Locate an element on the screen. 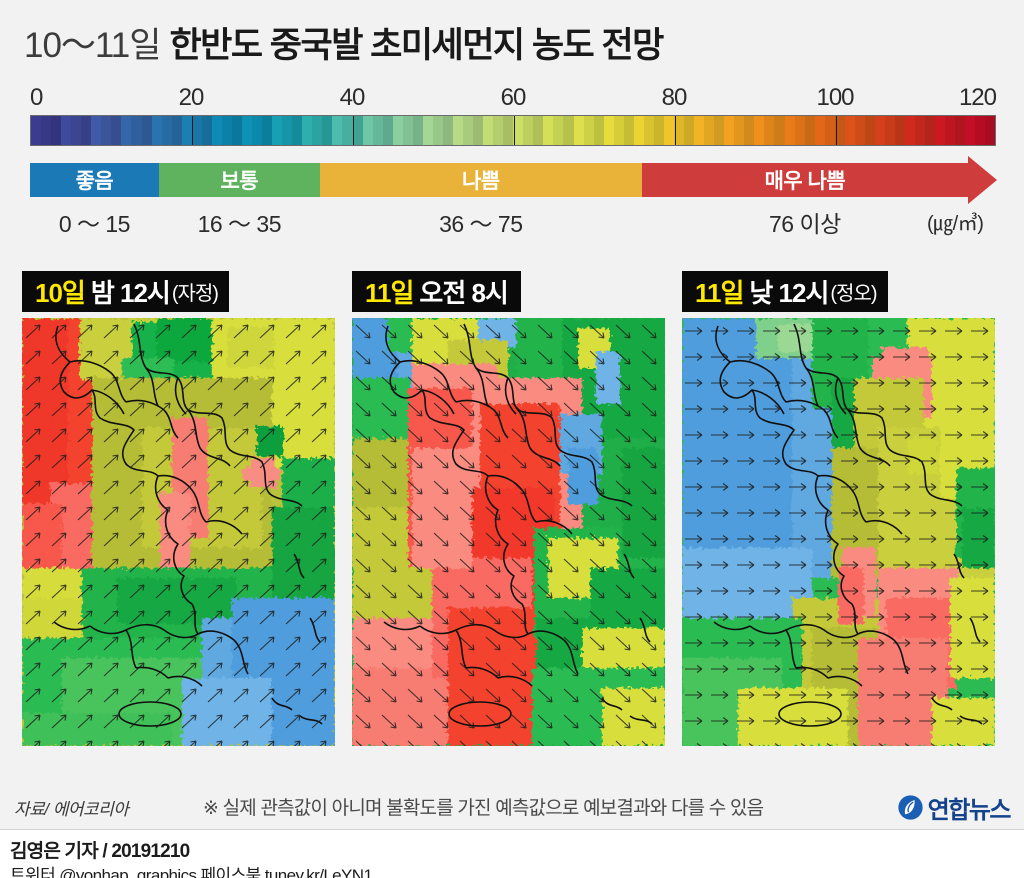  credit-area is located at coordinates (512, 854).